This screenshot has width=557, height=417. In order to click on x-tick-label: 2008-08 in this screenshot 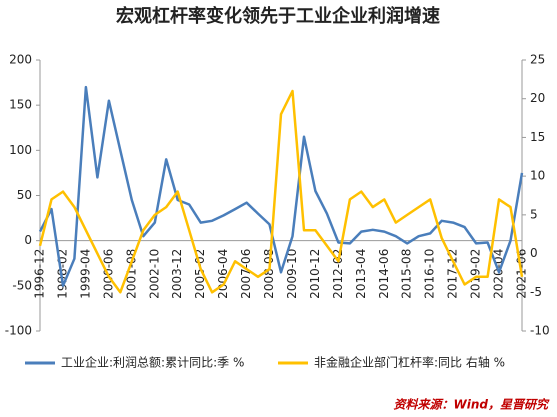, I will do `click(269, 274)`.